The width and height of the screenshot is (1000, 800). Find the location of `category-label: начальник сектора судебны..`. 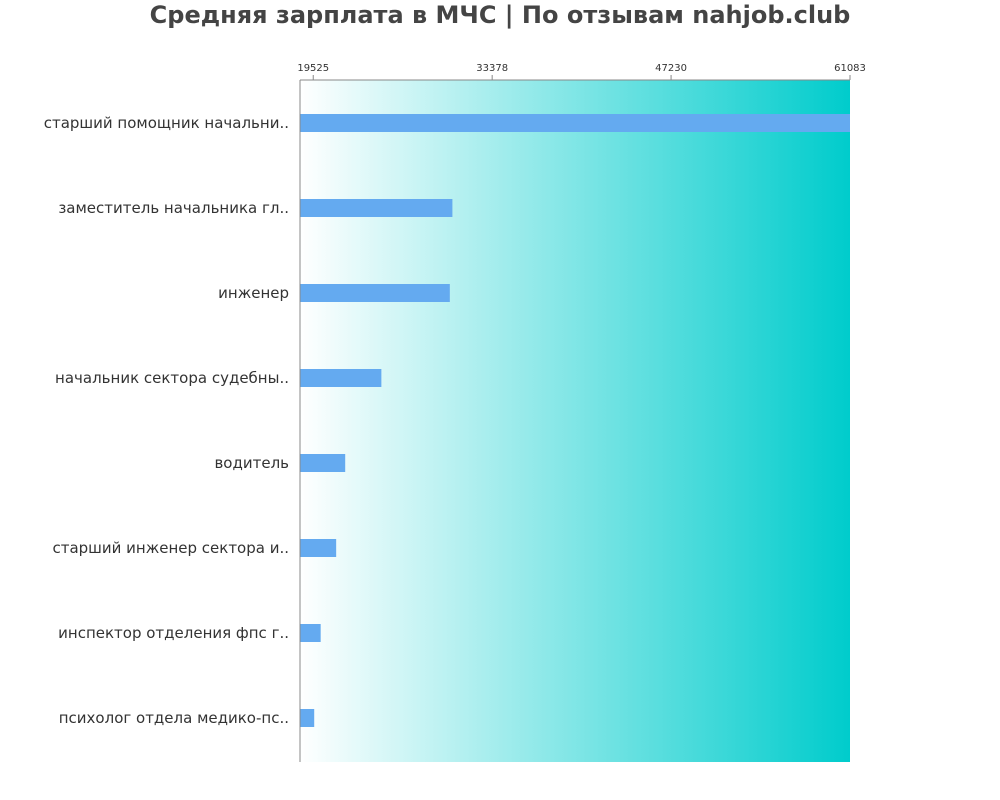

category-label: начальник сектора судебны.. is located at coordinates (172, 378).